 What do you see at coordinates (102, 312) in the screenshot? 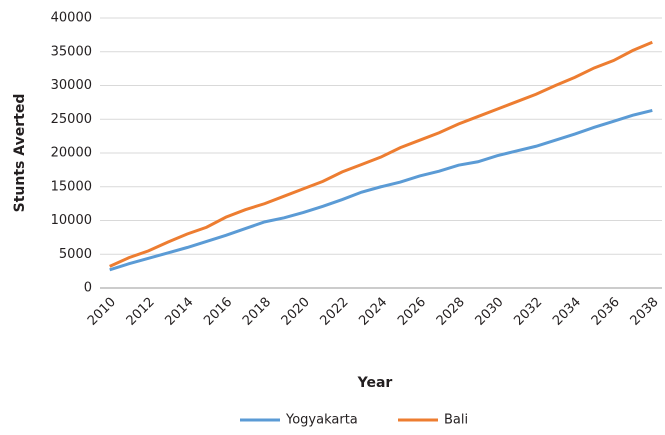
I see `x-tick-label: 2010` at bounding box center [102, 312].